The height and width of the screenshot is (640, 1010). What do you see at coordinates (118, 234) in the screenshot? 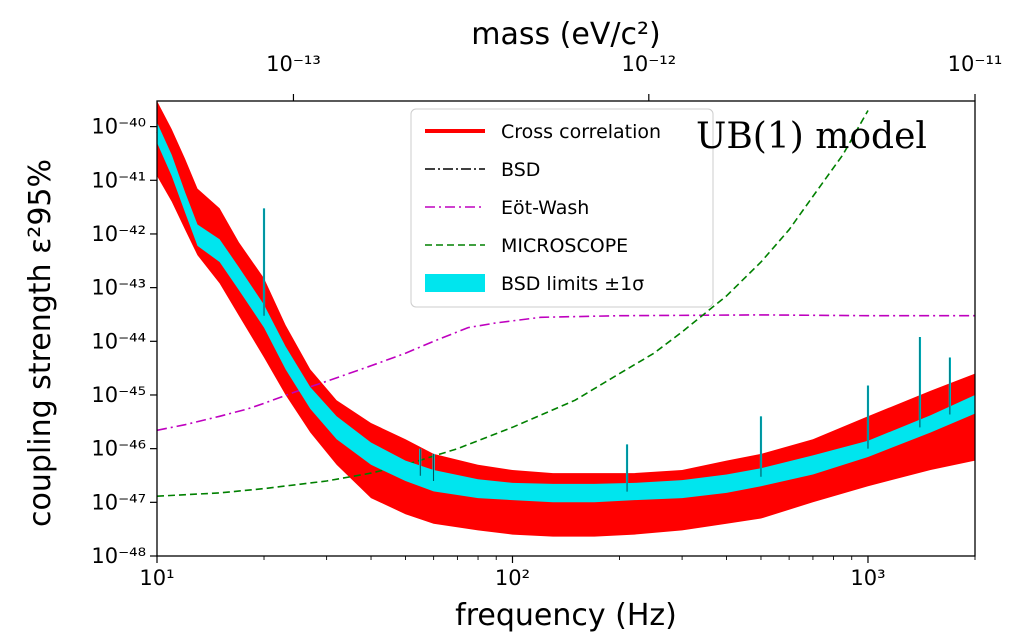
I see `y-tick-label: 10⁻⁴²` at bounding box center [118, 234].